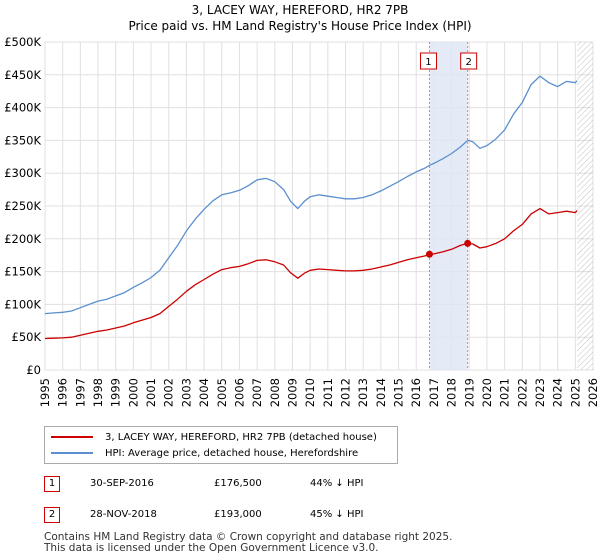 Image resolution: width=600 pixels, height=560 pixels. Describe the element at coordinates (52, 484) in the screenshot. I see `transaction-badge: 1` at that location.